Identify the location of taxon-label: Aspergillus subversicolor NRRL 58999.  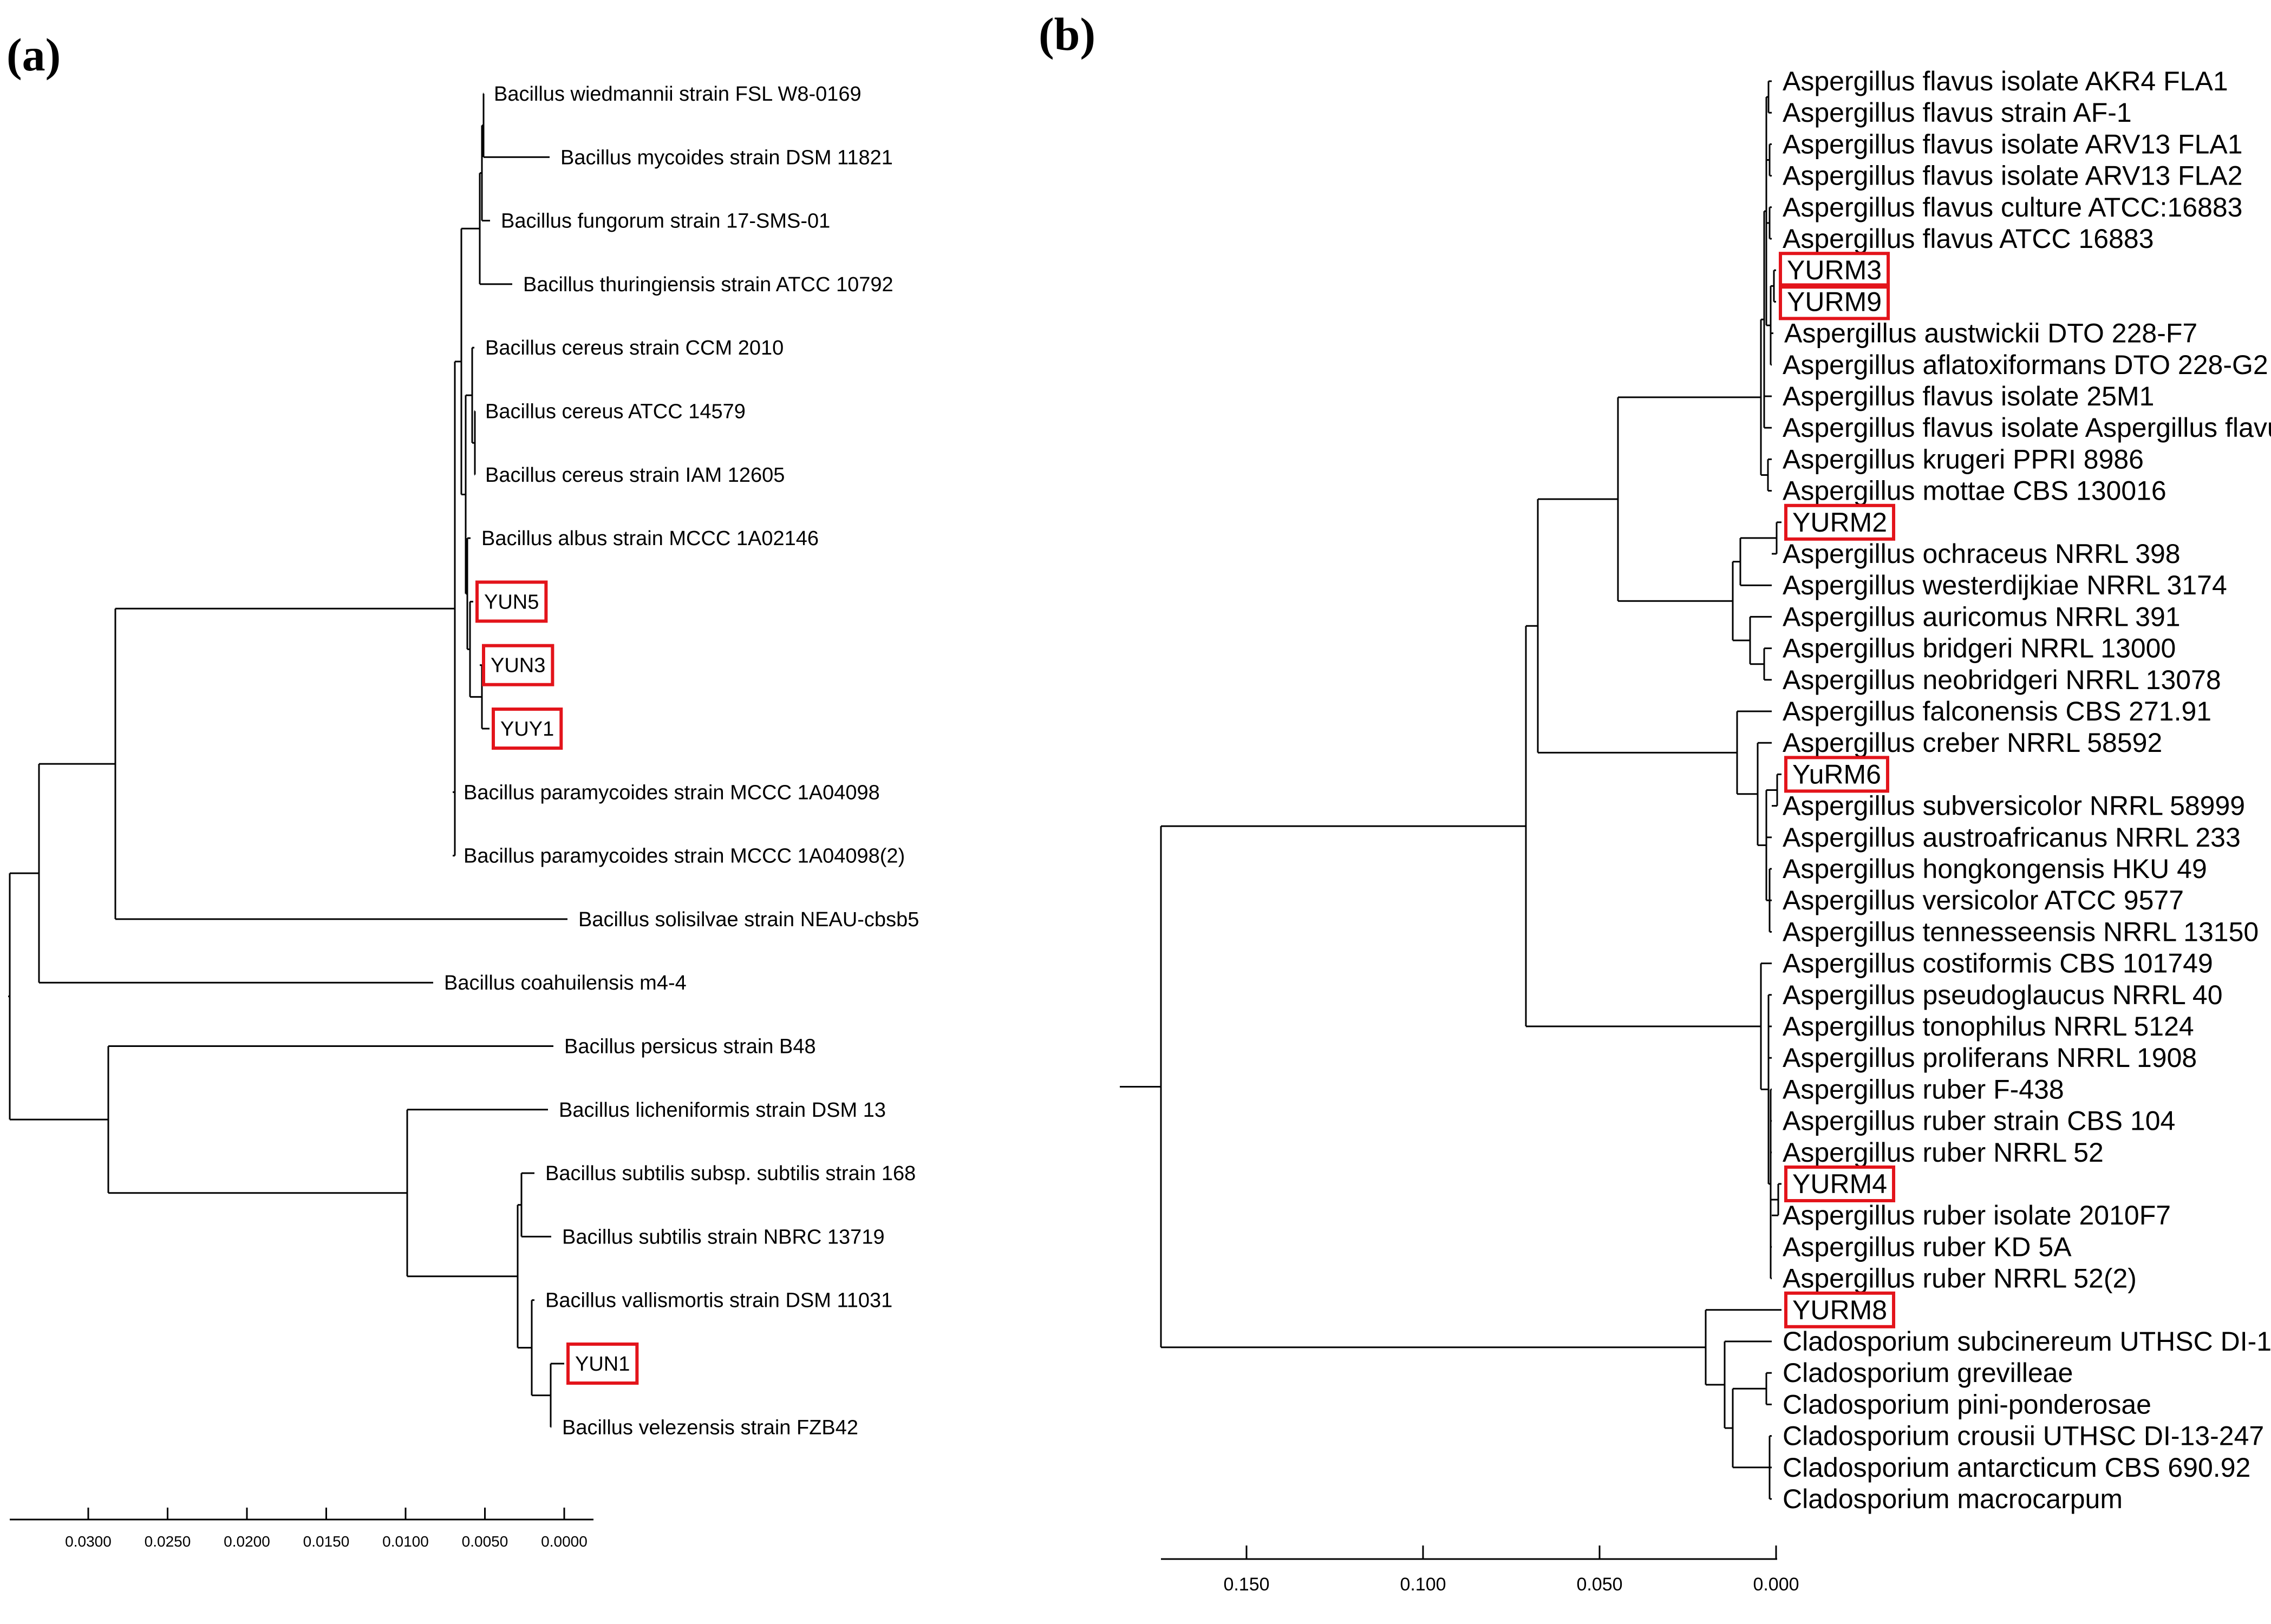
(2014, 806).